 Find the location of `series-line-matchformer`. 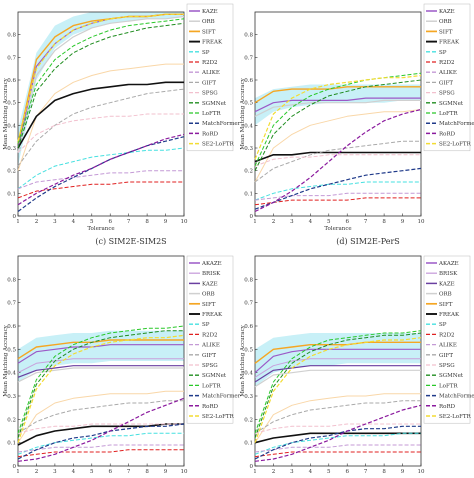

series-line-matchformer is located at coordinates (337, 442).